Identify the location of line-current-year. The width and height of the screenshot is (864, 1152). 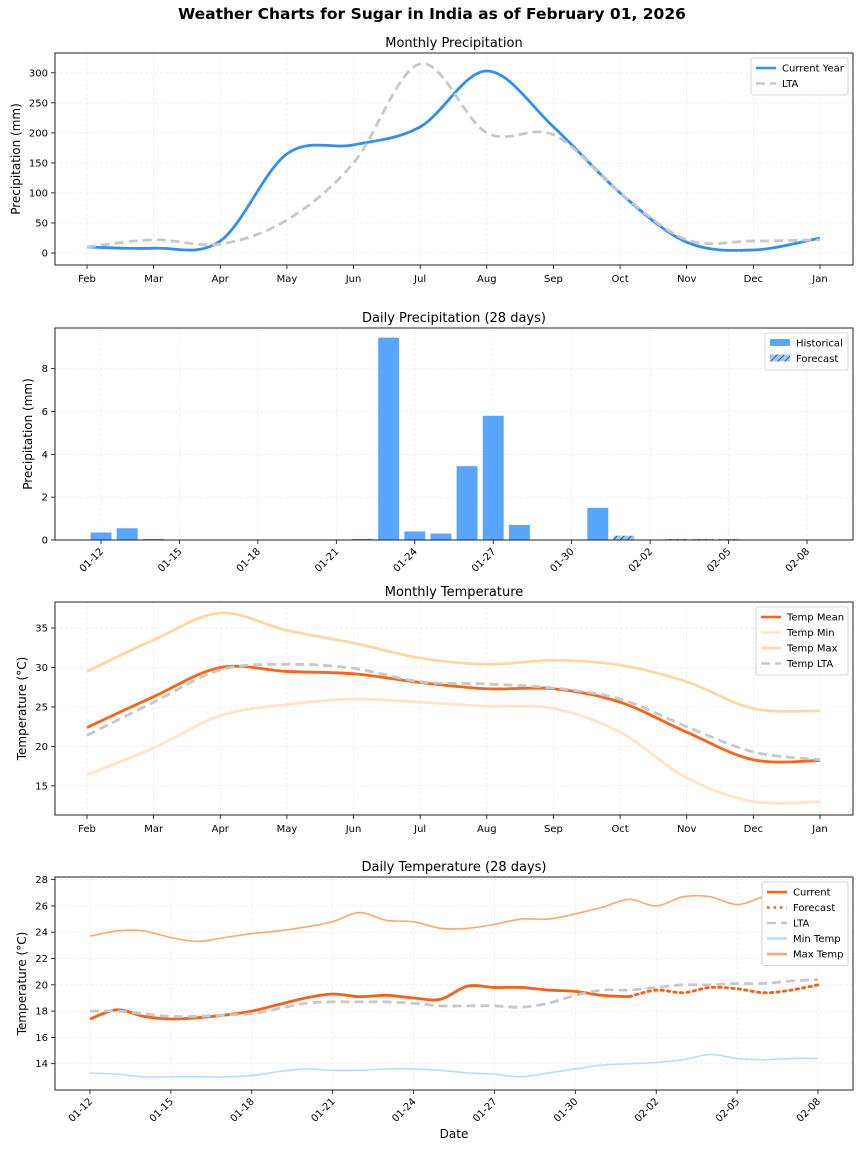
(453, 160).